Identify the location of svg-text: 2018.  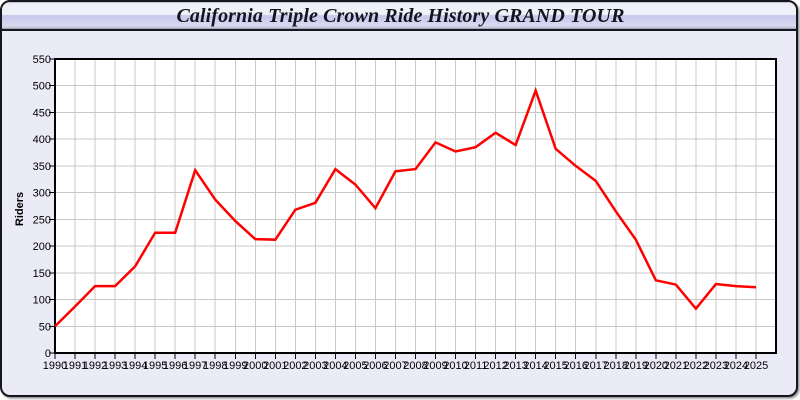
(616, 366).